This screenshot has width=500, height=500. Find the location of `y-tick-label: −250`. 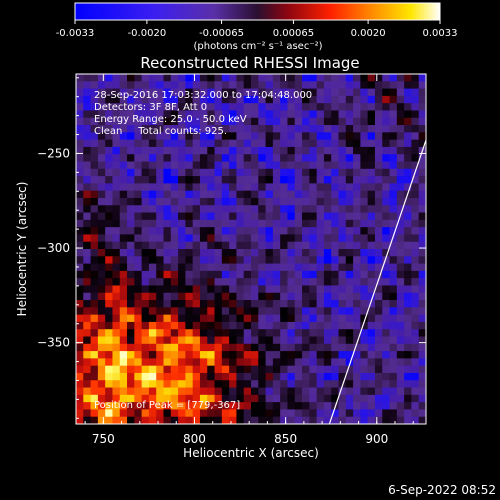

y-tick-label: −250 is located at coordinates (53, 153).